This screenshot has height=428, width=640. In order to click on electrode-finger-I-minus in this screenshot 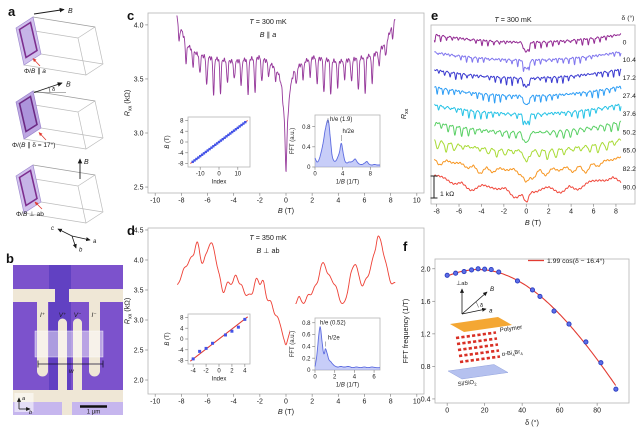, I will do `click(94, 339)`.